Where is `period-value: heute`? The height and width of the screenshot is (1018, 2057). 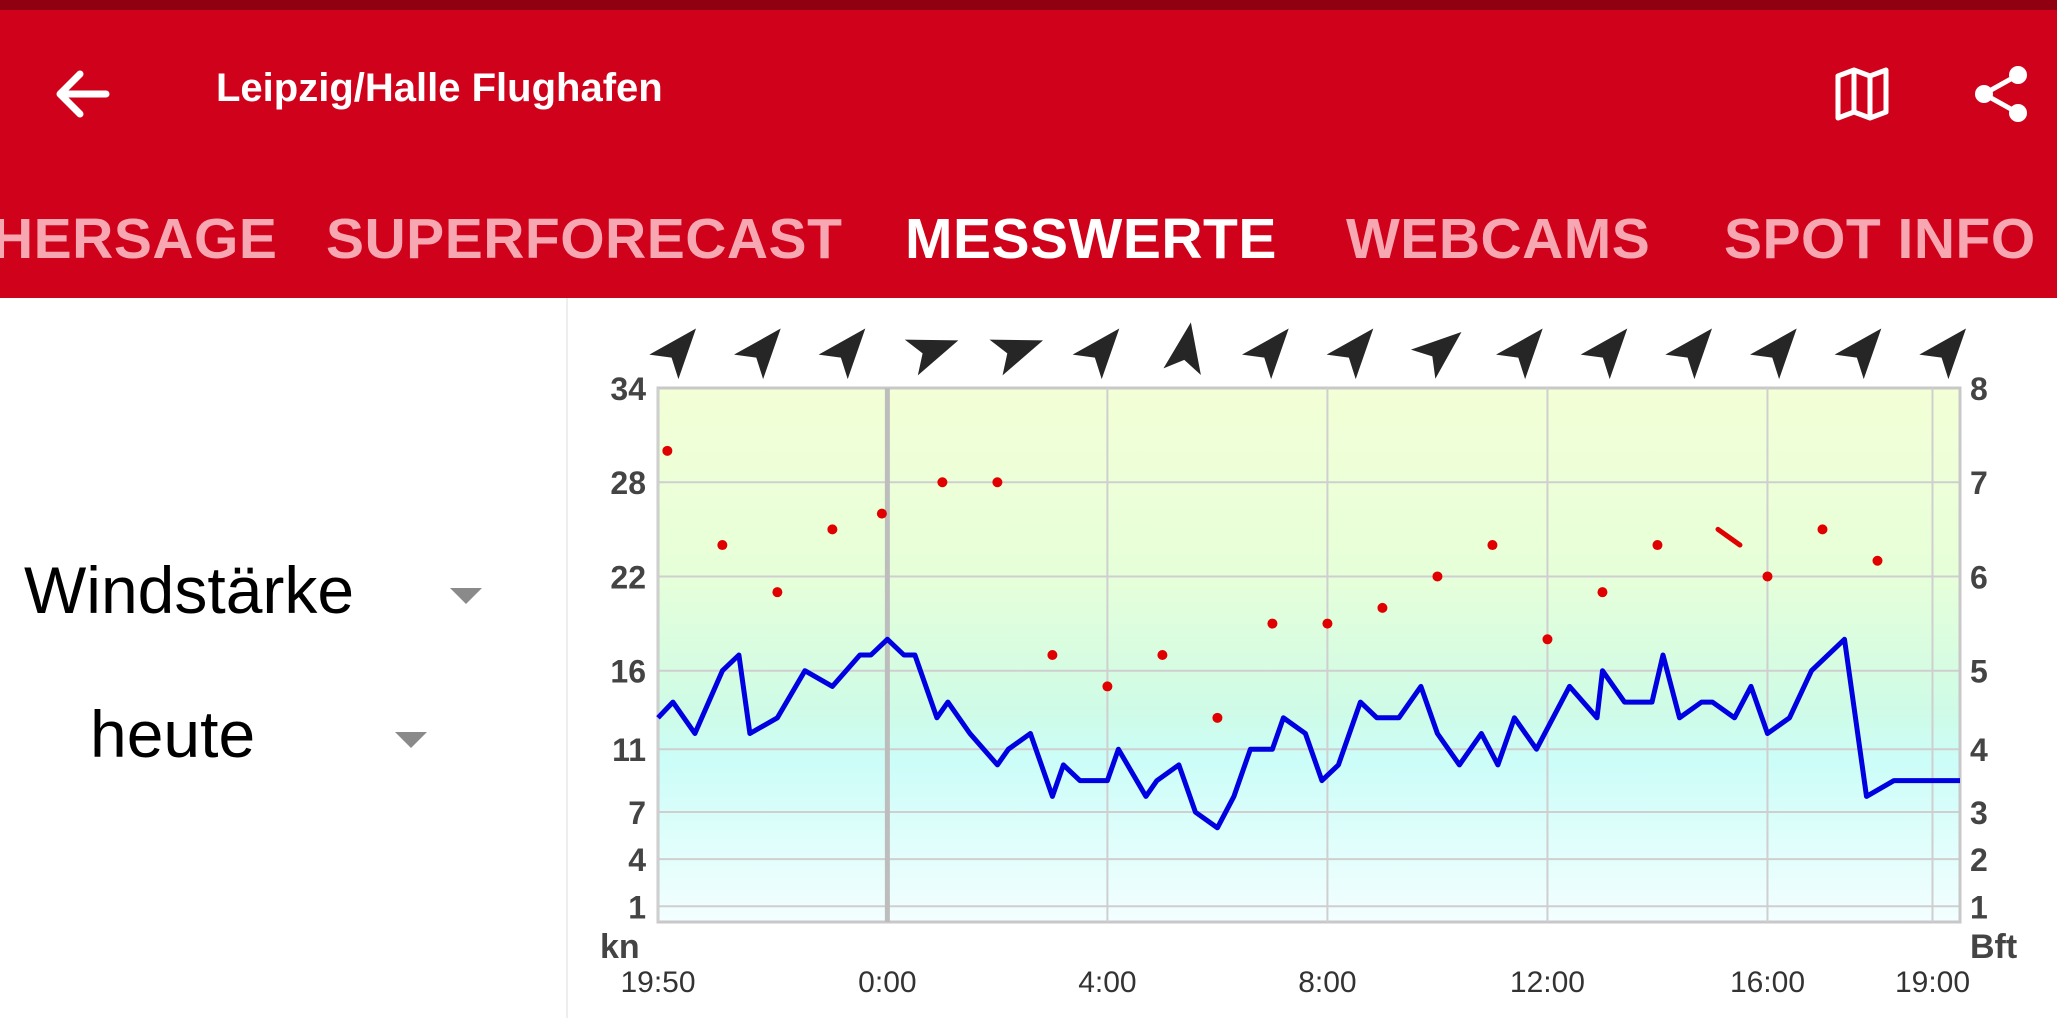 period-value: heute is located at coordinates (173, 734).